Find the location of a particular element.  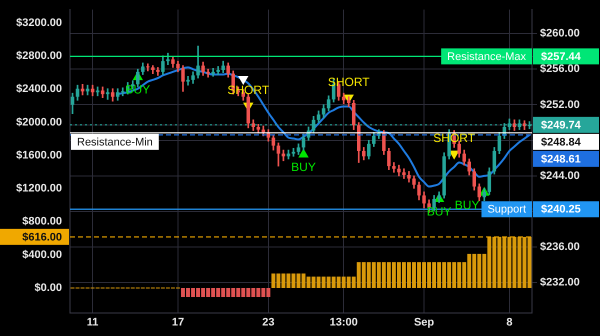

x-tick-label: 17 is located at coordinates (178, 322).